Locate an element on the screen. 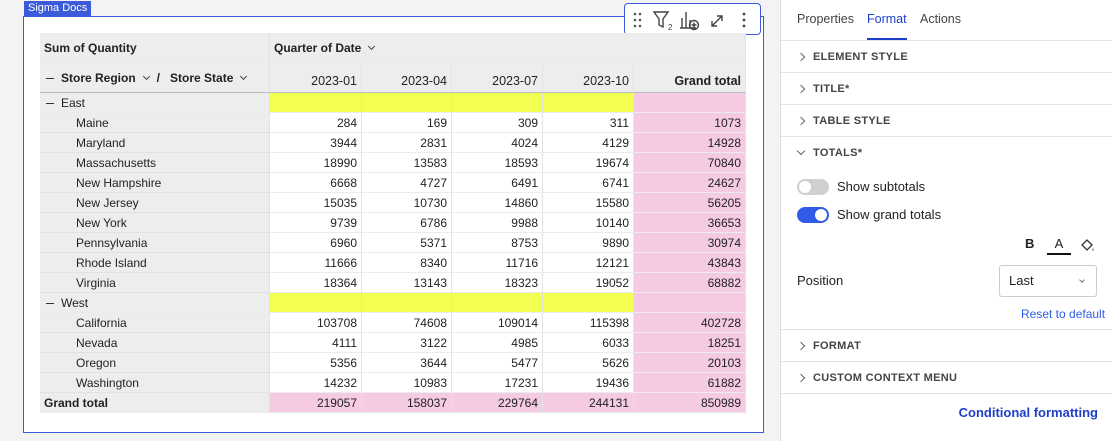 This screenshot has width=1112, height=441. color-button: A is located at coordinates (1059, 245).